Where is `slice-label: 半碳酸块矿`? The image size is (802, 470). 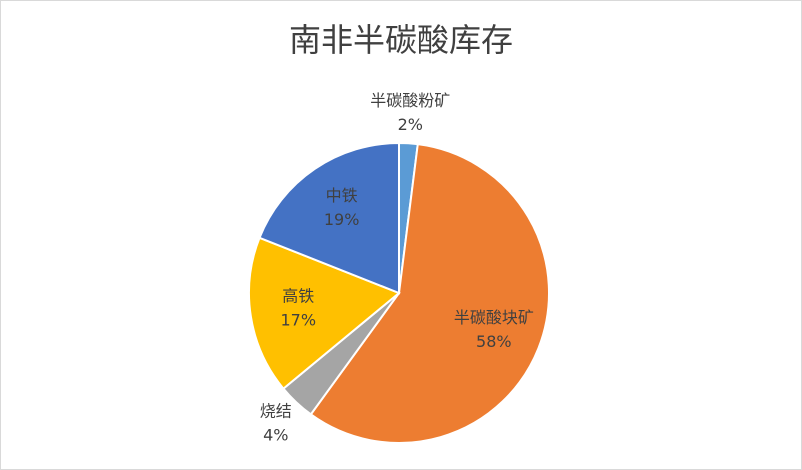 slice-label: 半碳酸块矿 is located at coordinates (494, 317).